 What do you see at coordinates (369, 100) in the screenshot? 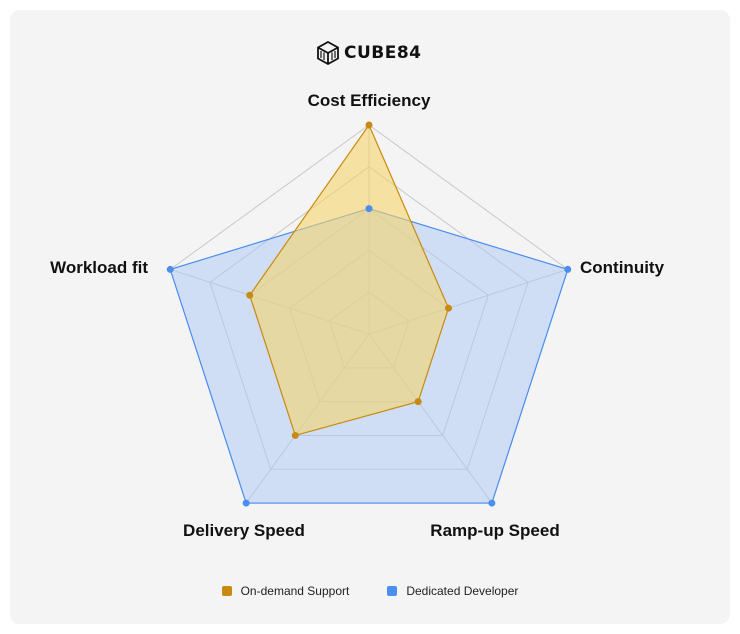
I see `axis-label: Cost Efficiency` at bounding box center [369, 100].